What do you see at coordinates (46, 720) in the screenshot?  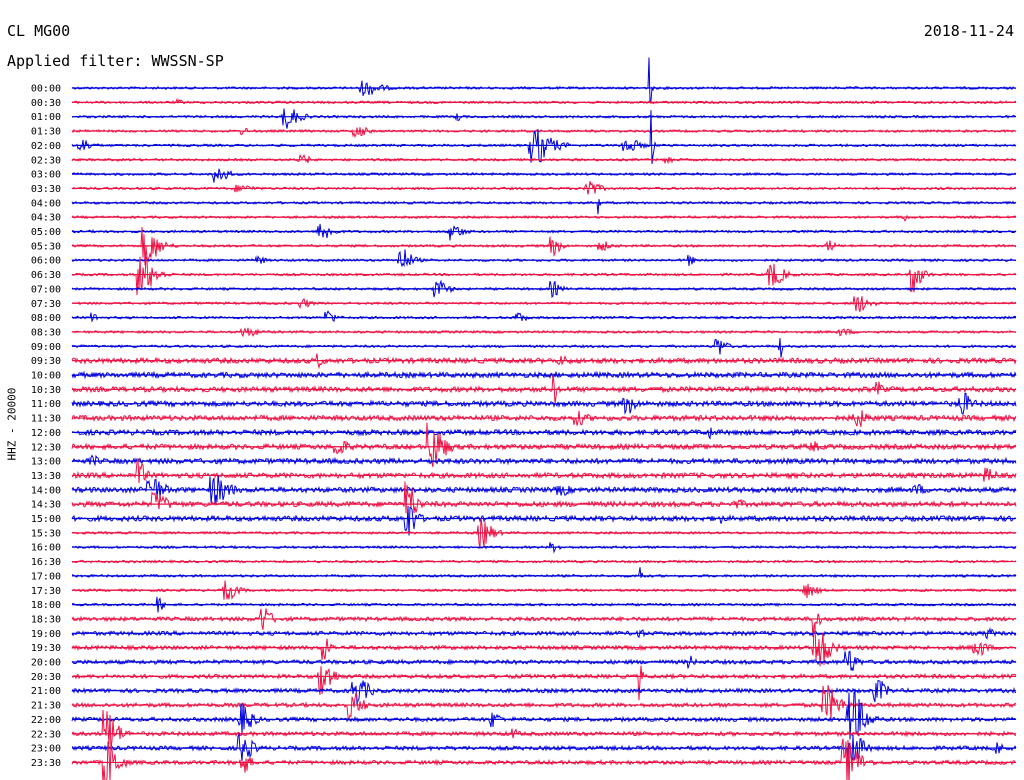 I see `time-tick-label: 22:00` at bounding box center [46, 720].